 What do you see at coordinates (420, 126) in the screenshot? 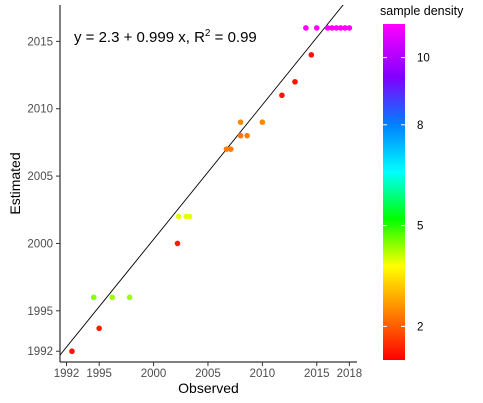
I see `legend-tick-label: 8` at bounding box center [420, 126].